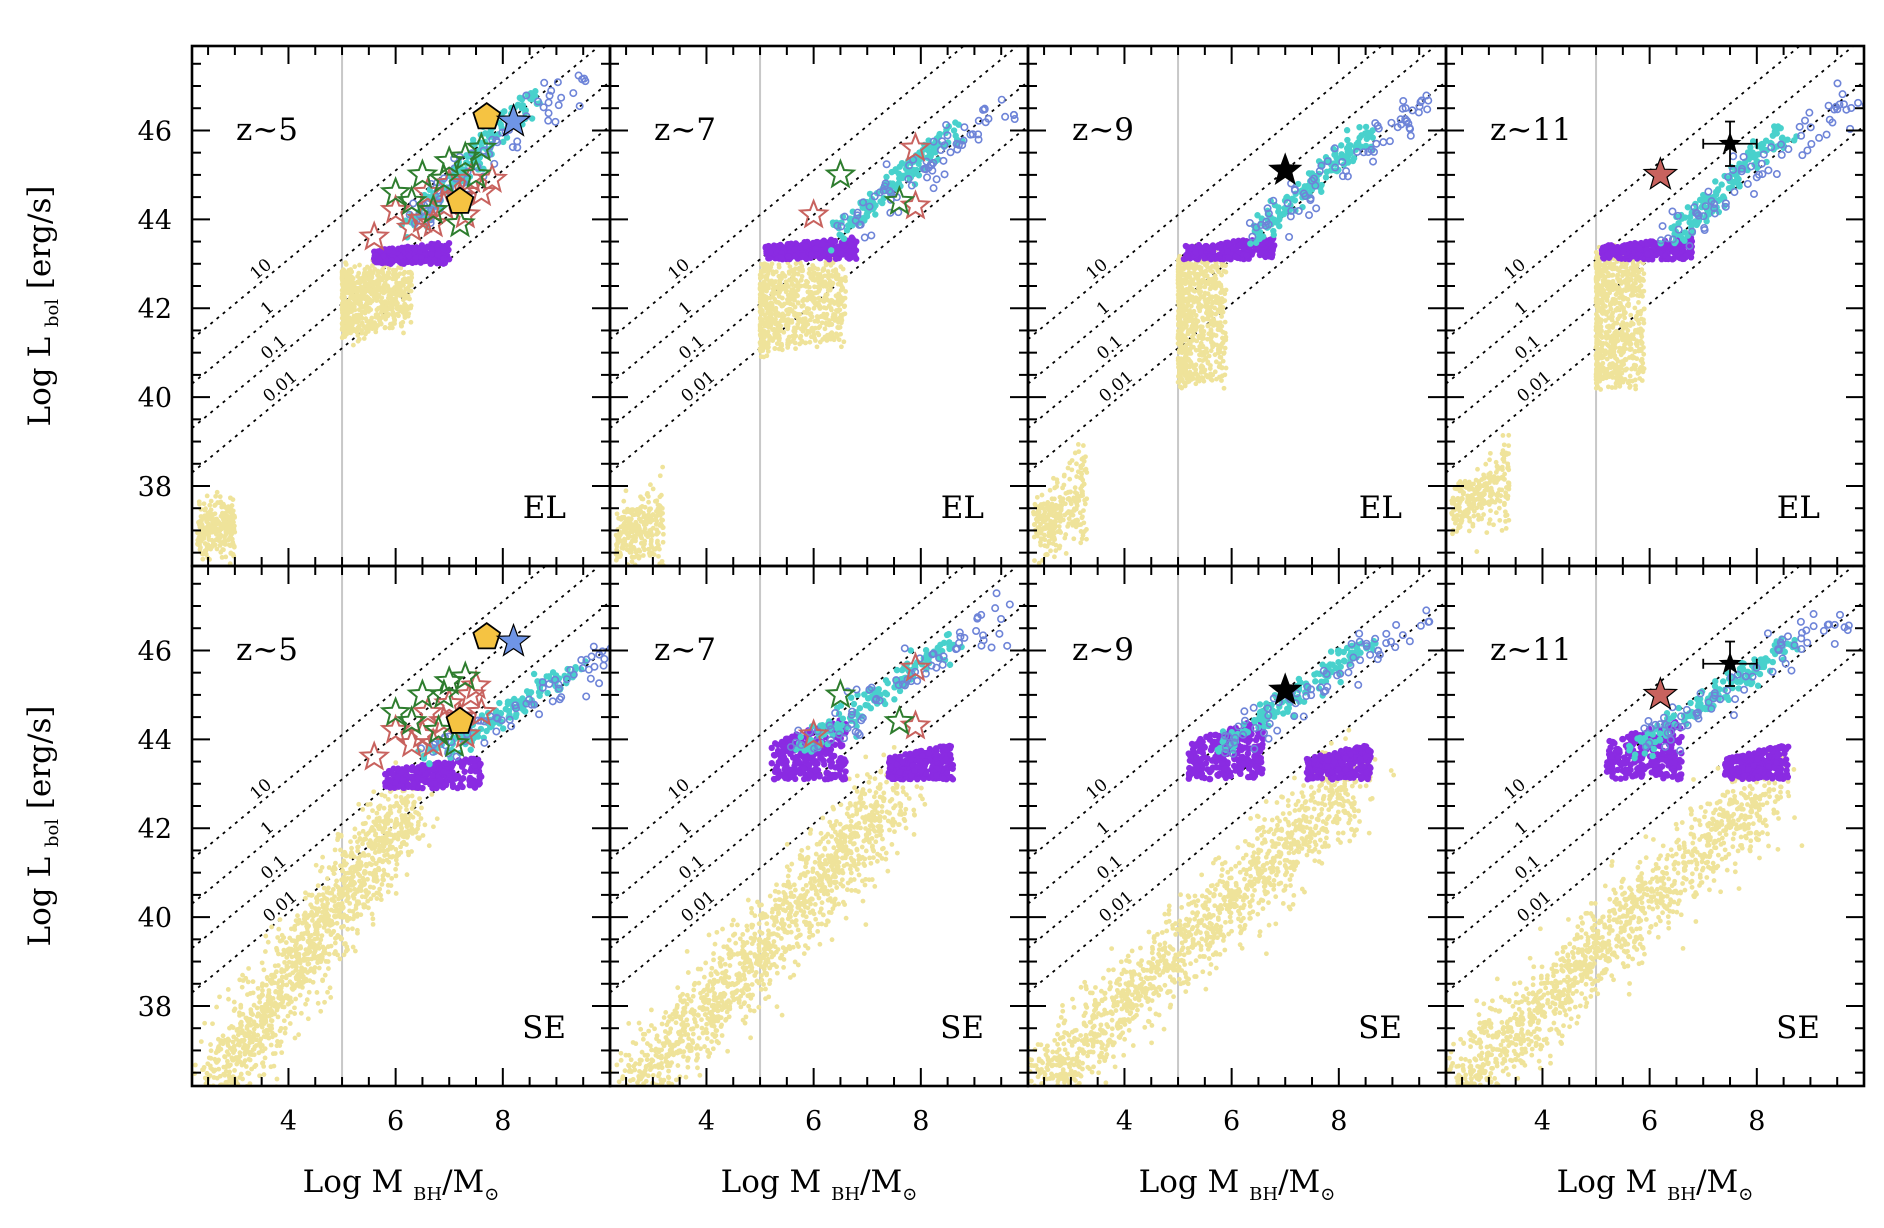  I want to click on panel-r0-c3-plot-area, so click(1655, 306).